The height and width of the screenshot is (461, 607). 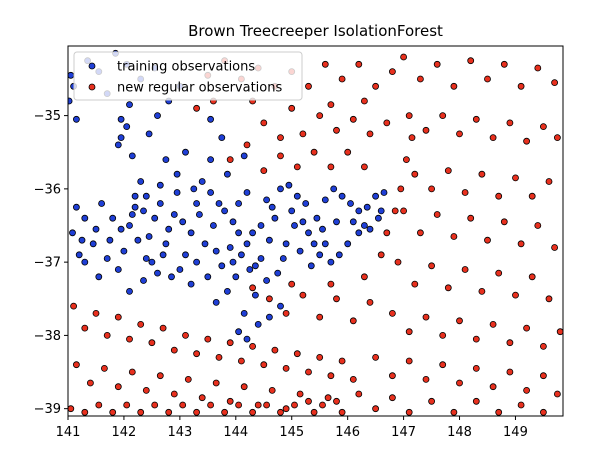 I want to click on y-tick-label: −35, so click(x=47, y=116).